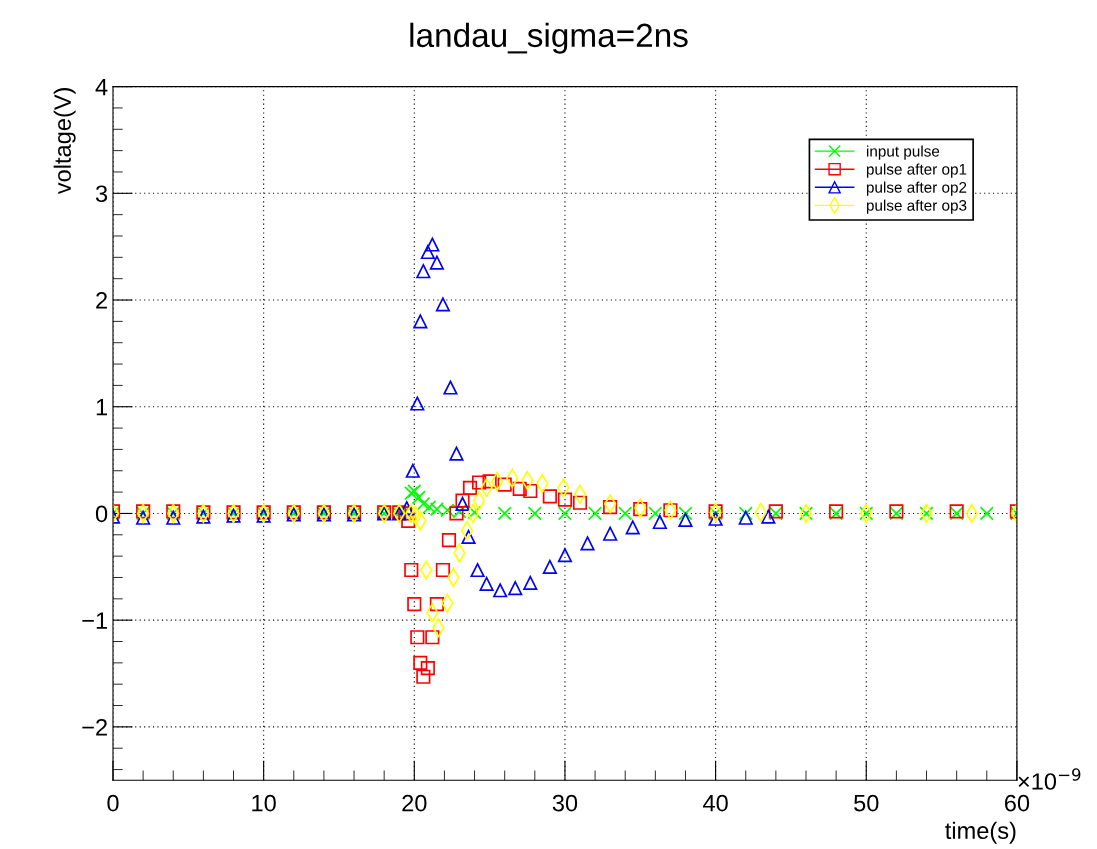 This screenshot has width=1097, height=849. I want to click on x-axis-title: time(s), so click(980, 832).